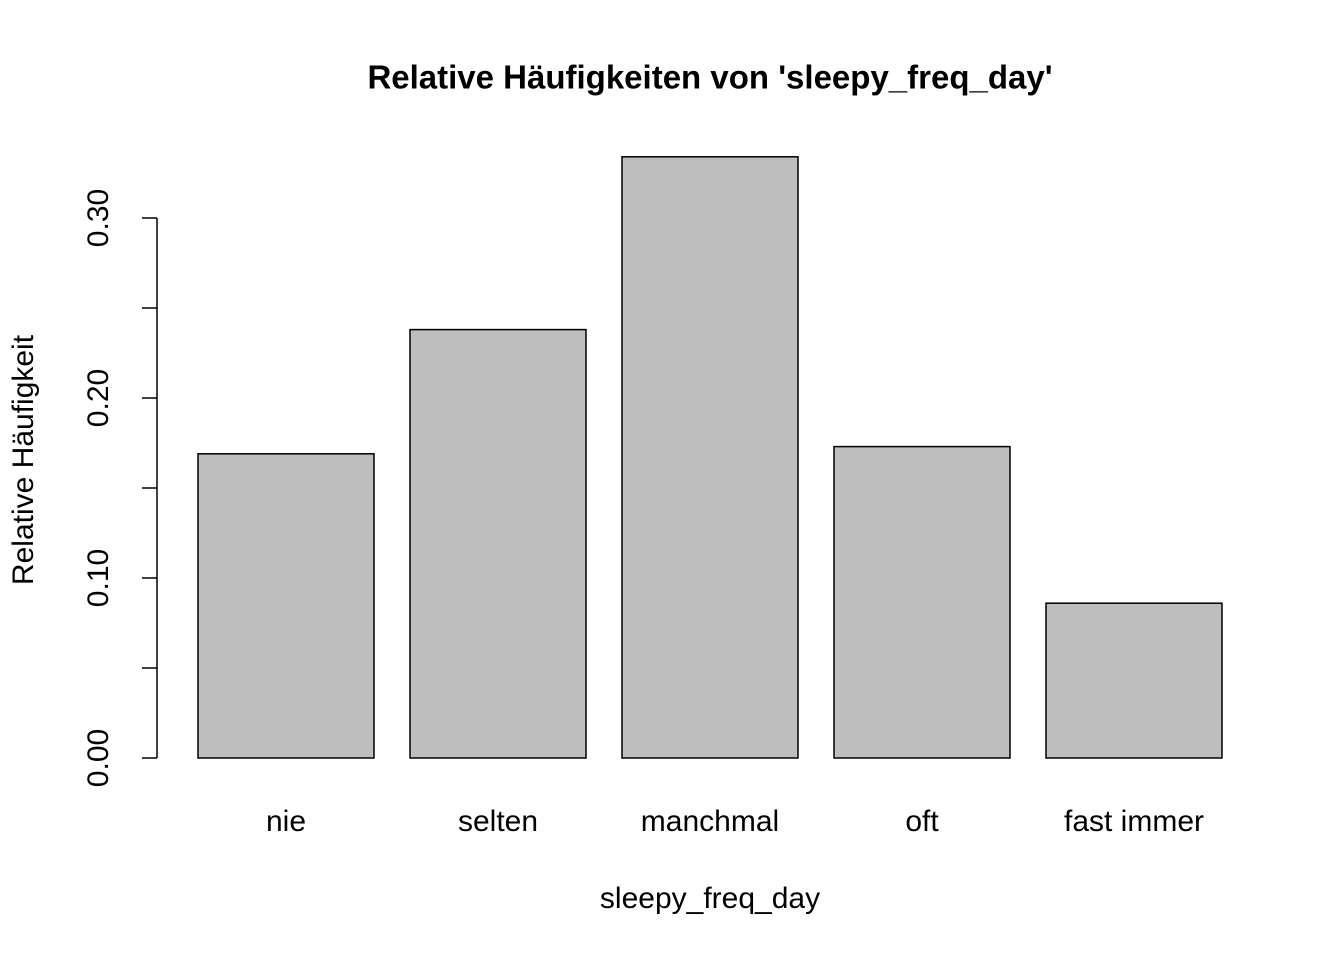 The height and width of the screenshot is (960, 1344). Describe the element at coordinates (1134, 821) in the screenshot. I see `x-tick-label: fast immer` at that location.